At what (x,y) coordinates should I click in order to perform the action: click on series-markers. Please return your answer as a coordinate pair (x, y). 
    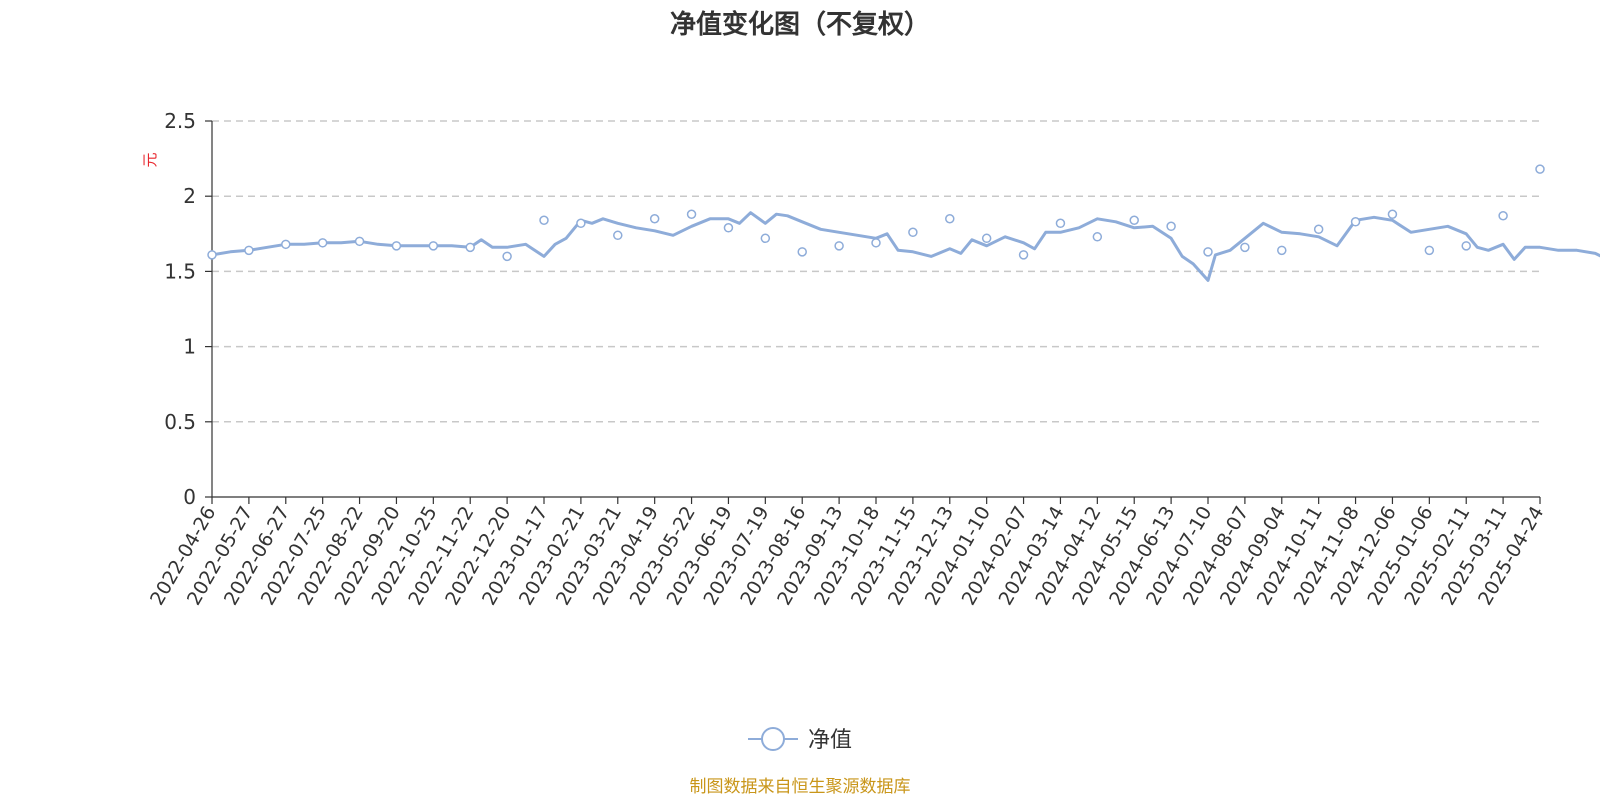
    Looking at the image, I should click on (876, 213).